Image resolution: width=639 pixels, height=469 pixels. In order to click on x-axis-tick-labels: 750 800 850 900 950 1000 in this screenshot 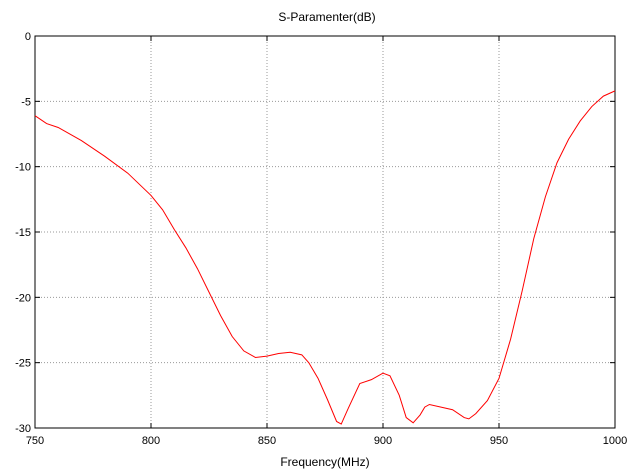, I will do `click(326, 441)`.